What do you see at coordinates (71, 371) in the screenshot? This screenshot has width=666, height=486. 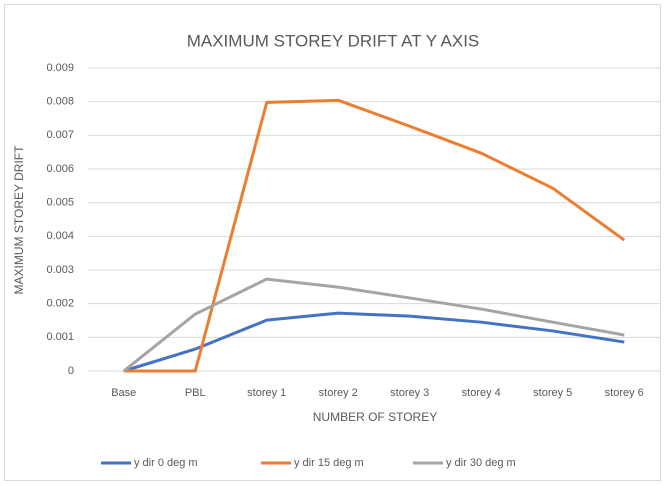 I see `y-tick-label: 0` at bounding box center [71, 371].